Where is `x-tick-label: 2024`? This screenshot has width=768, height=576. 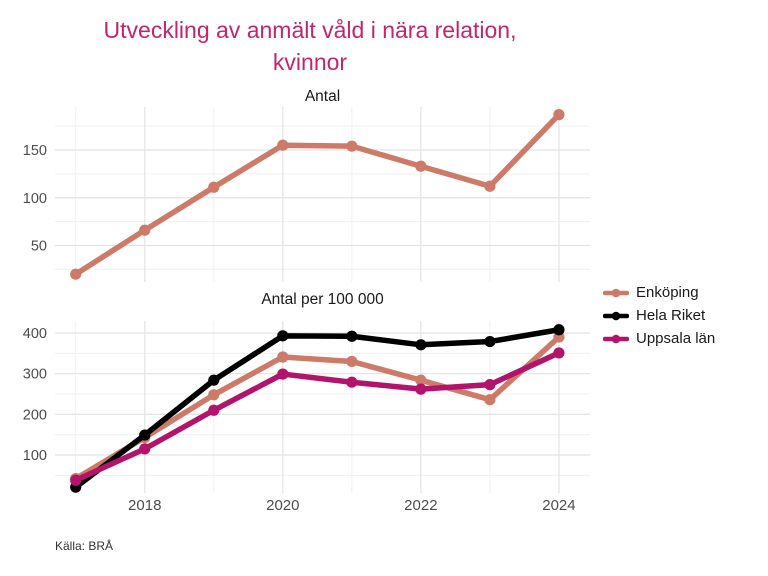
x-tick-label: 2024 is located at coordinates (558, 505).